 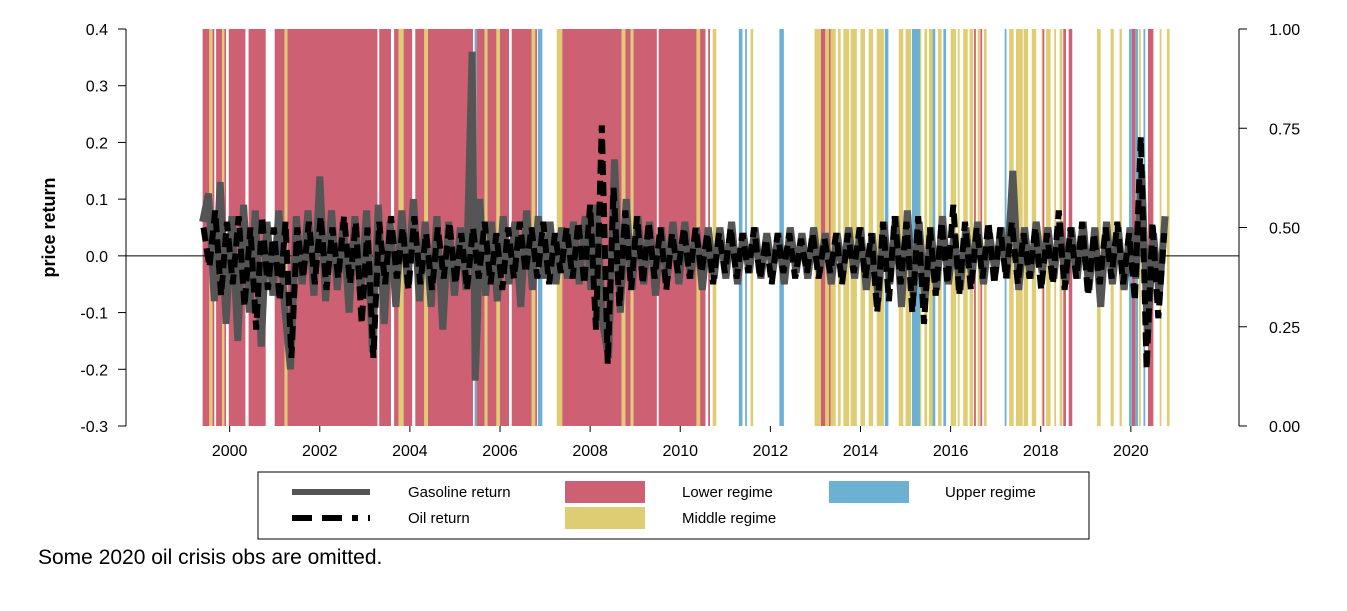 What do you see at coordinates (1284, 30) in the screenshot?
I see `y2-tick-label: 1.00` at bounding box center [1284, 30].